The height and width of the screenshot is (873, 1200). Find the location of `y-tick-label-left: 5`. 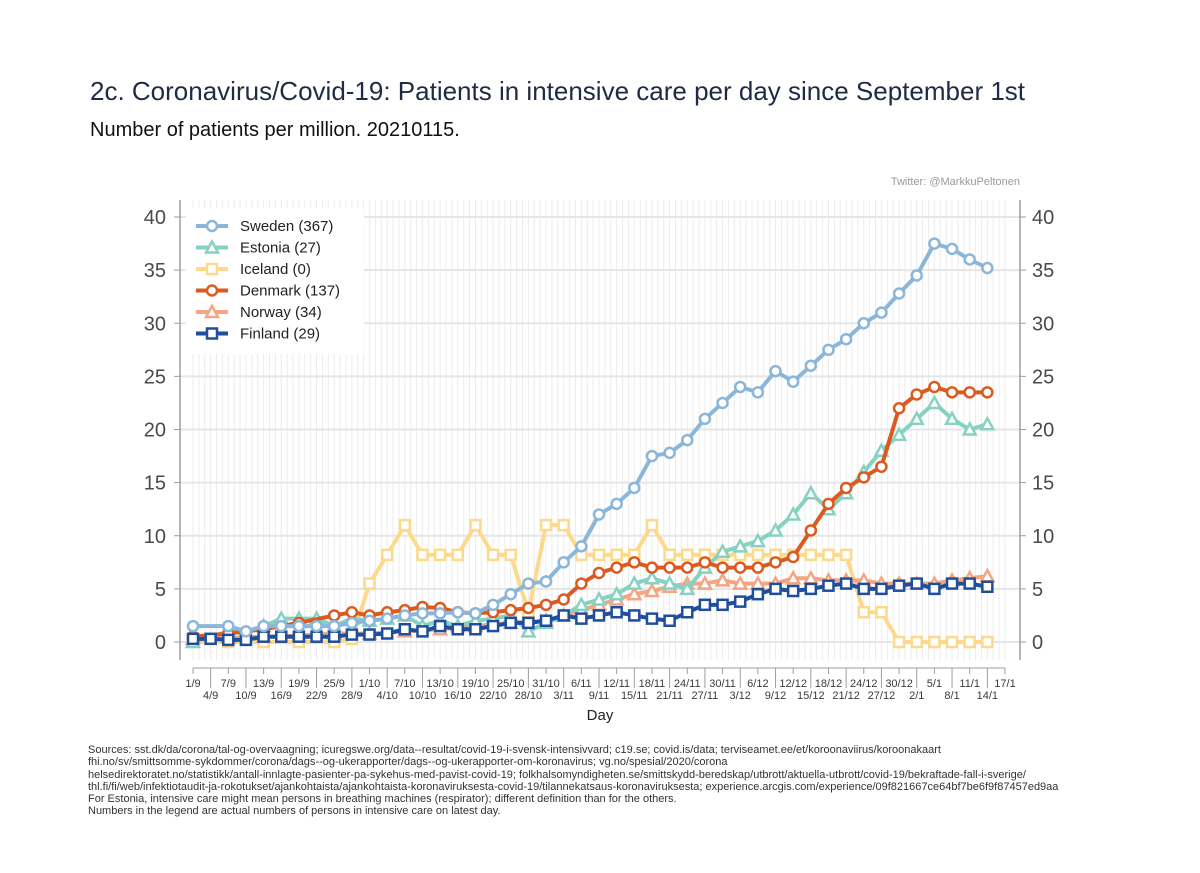

y-tick-label-left: 5 is located at coordinates (160, 590).